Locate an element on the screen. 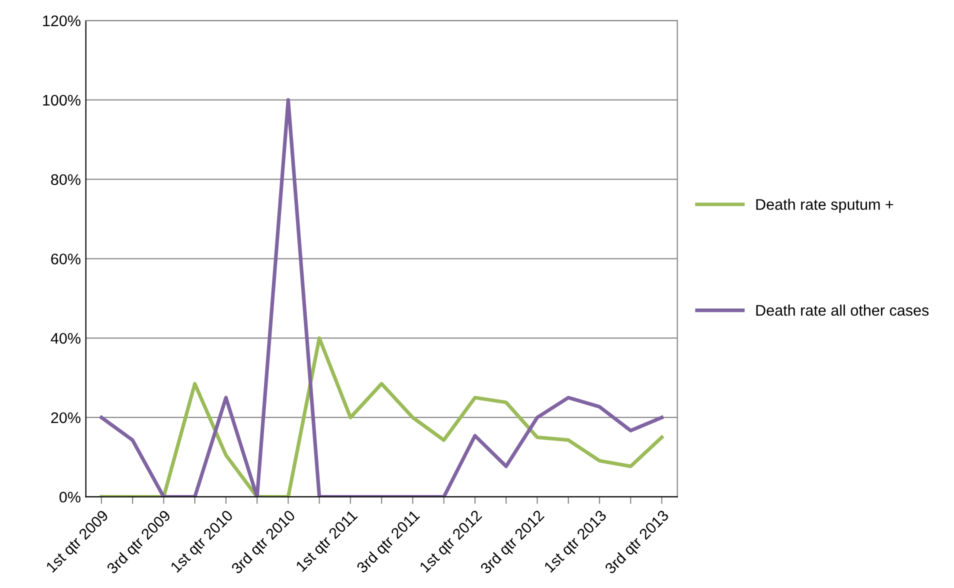 This screenshot has width=954, height=588. y-tick-label: 60% is located at coordinates (65, 259).